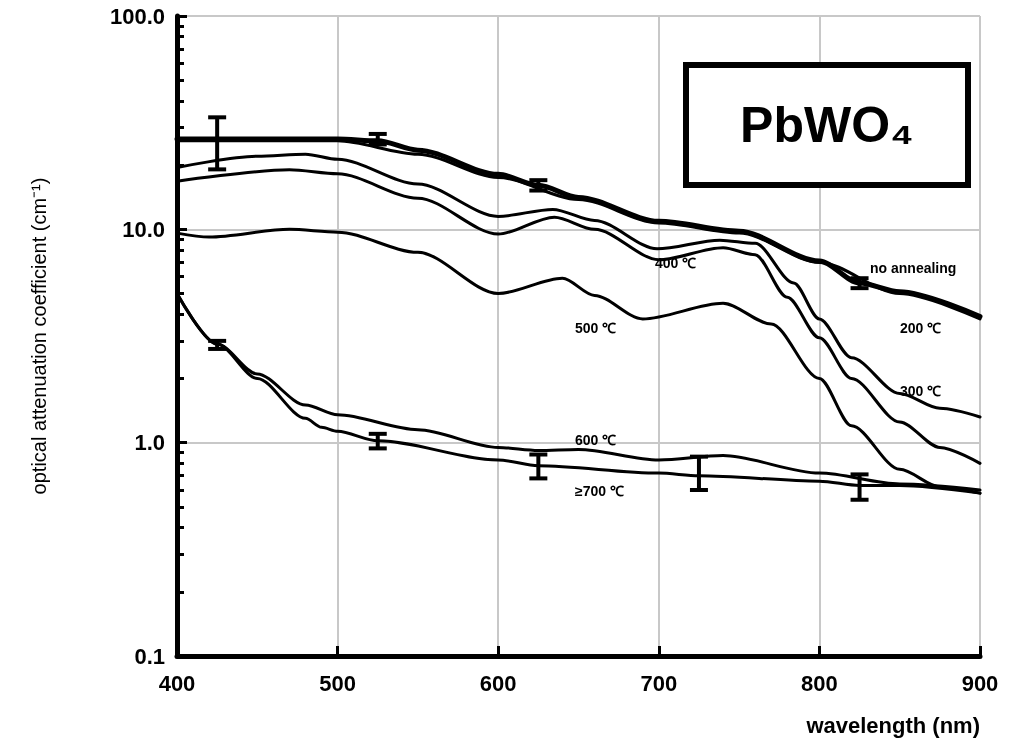 The height and width of the screenshot is (746, 1025). I want to click on x-tick-label: 600, so click(498, 683).